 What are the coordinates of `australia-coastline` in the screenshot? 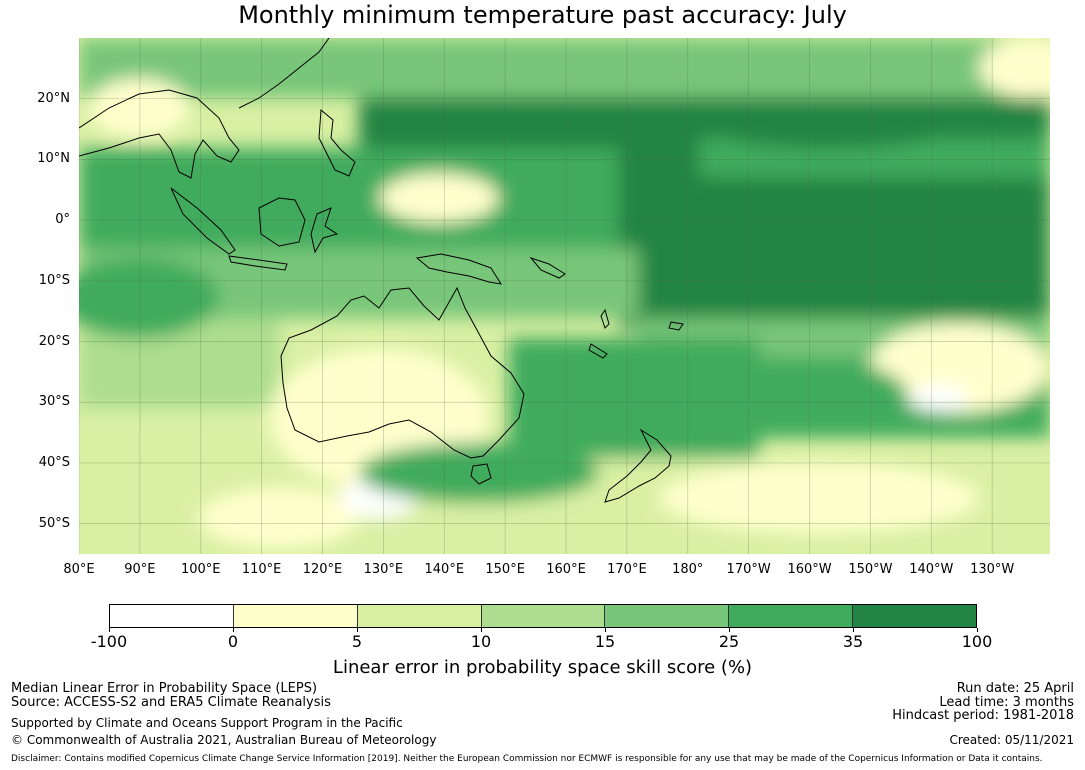 It's located at (402, 372).